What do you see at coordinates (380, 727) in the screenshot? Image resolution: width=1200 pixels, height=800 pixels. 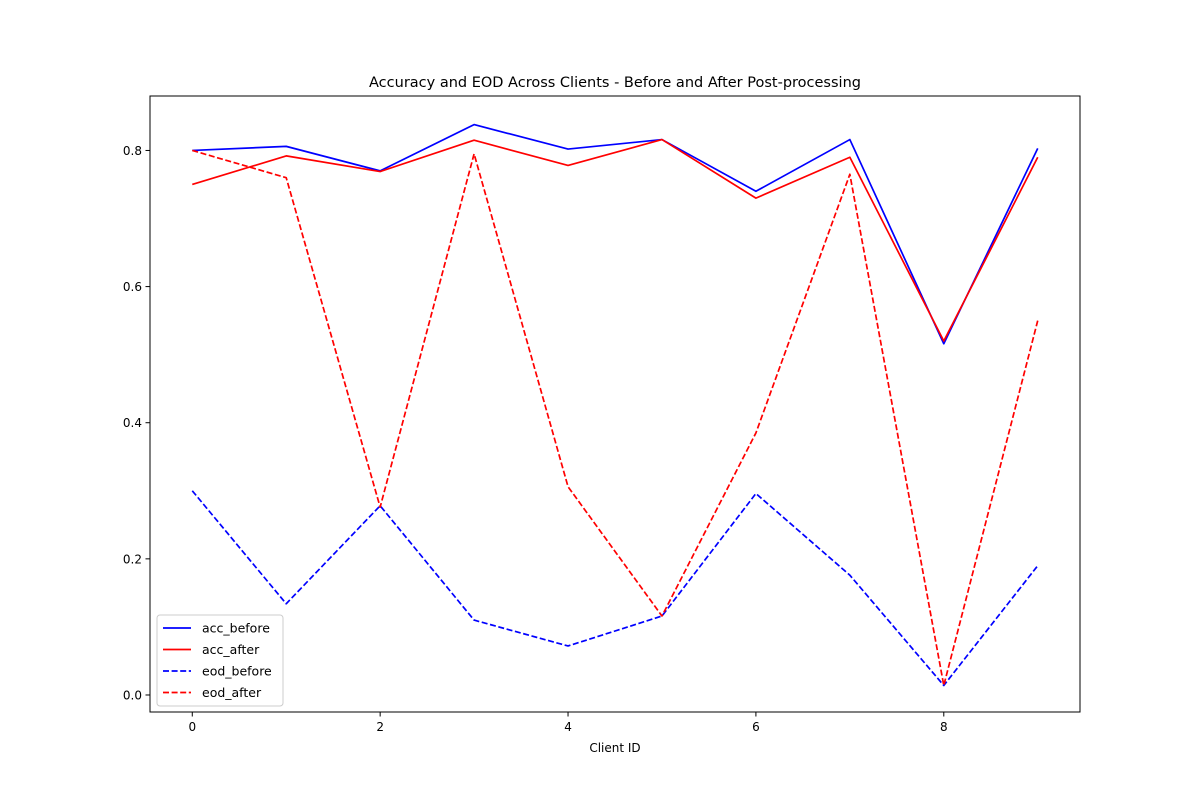 I see `x-tick-label: 2` at bounding box center [380, 727].